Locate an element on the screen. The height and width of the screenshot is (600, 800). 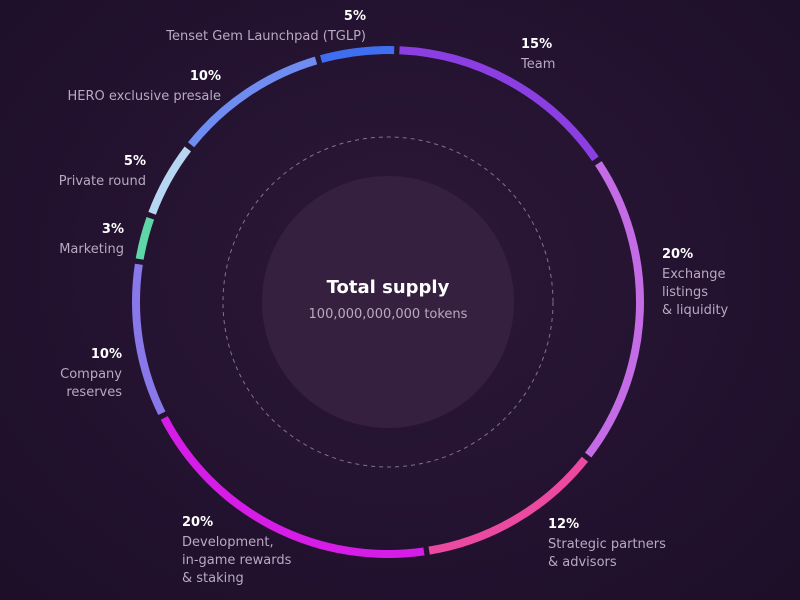
slice-category-label: in-game rewards is located at coordinates (237, 560).